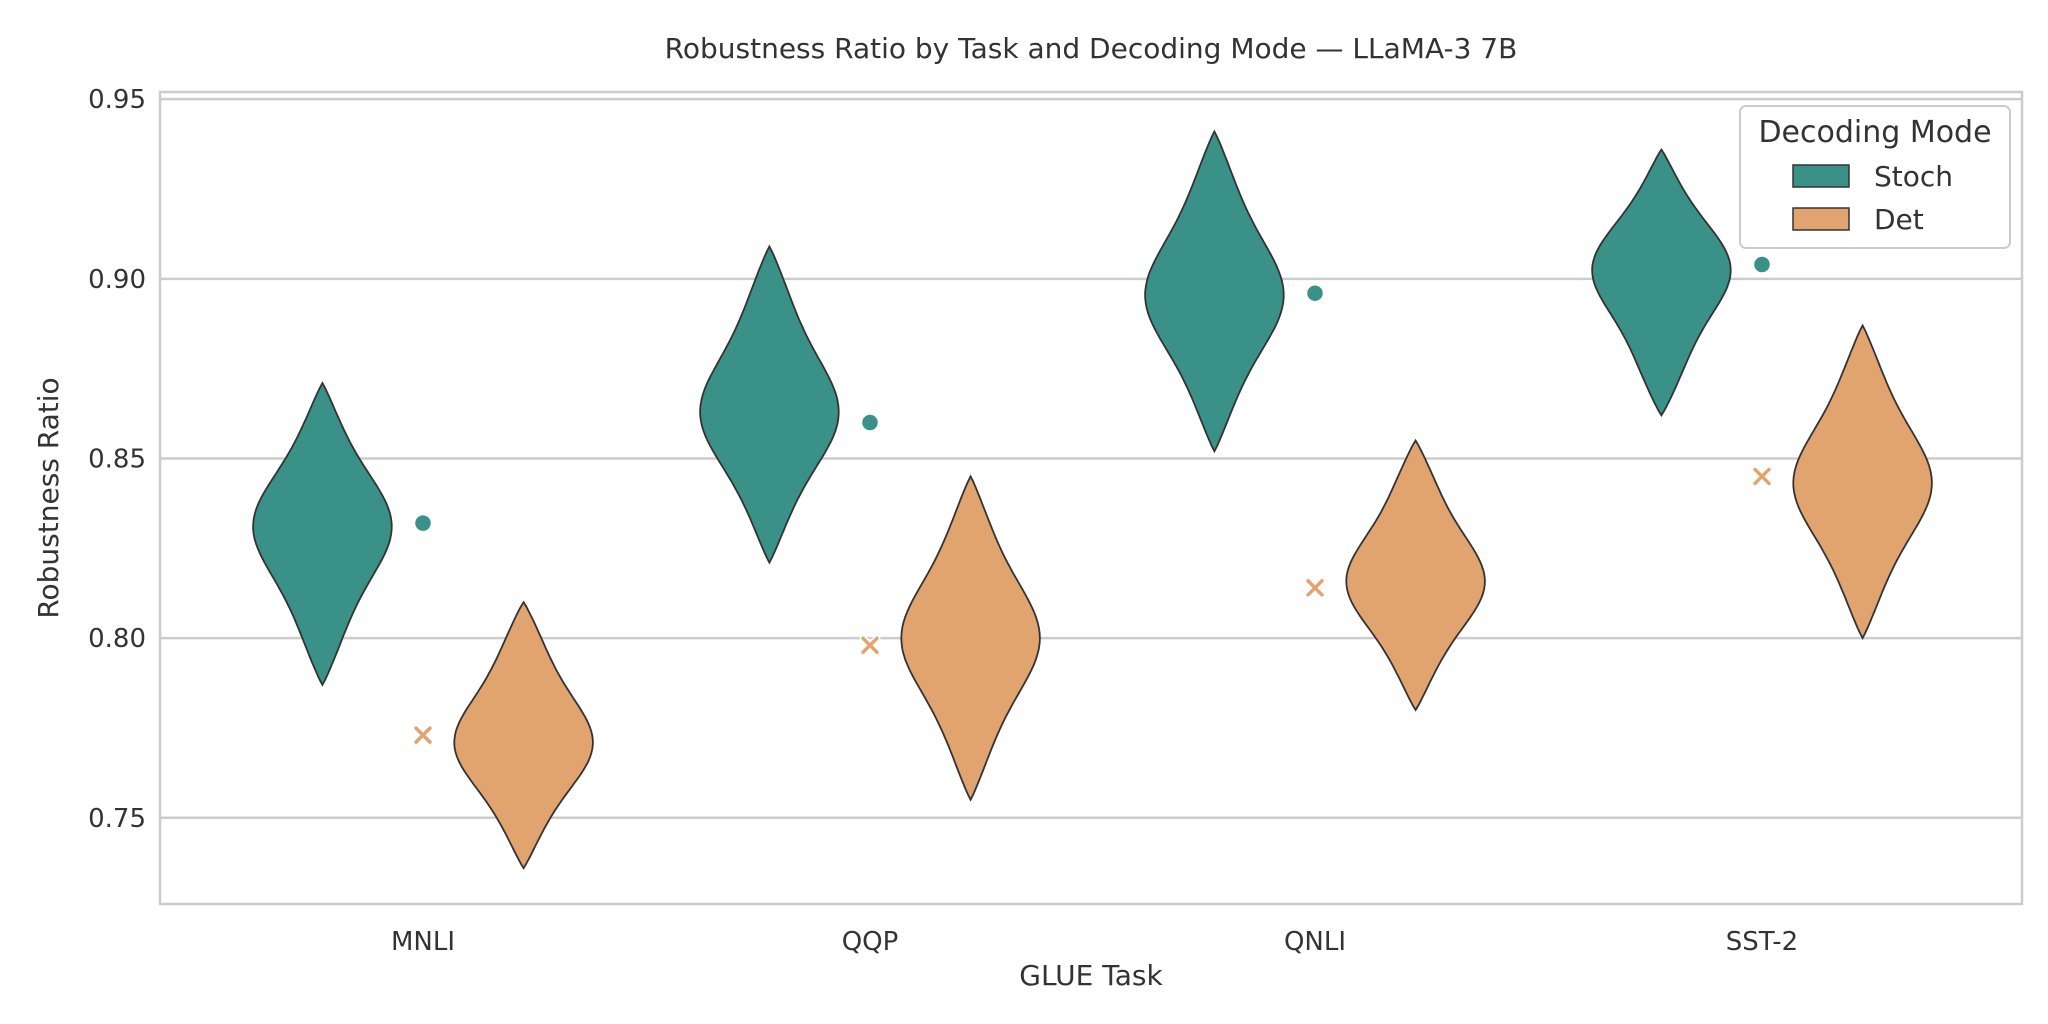 This screenshot has width=2048, height=1024. Describe the element at coordinates (1762, 942) in the screenshot. I see `x-tick-label: SST-2` at that location.